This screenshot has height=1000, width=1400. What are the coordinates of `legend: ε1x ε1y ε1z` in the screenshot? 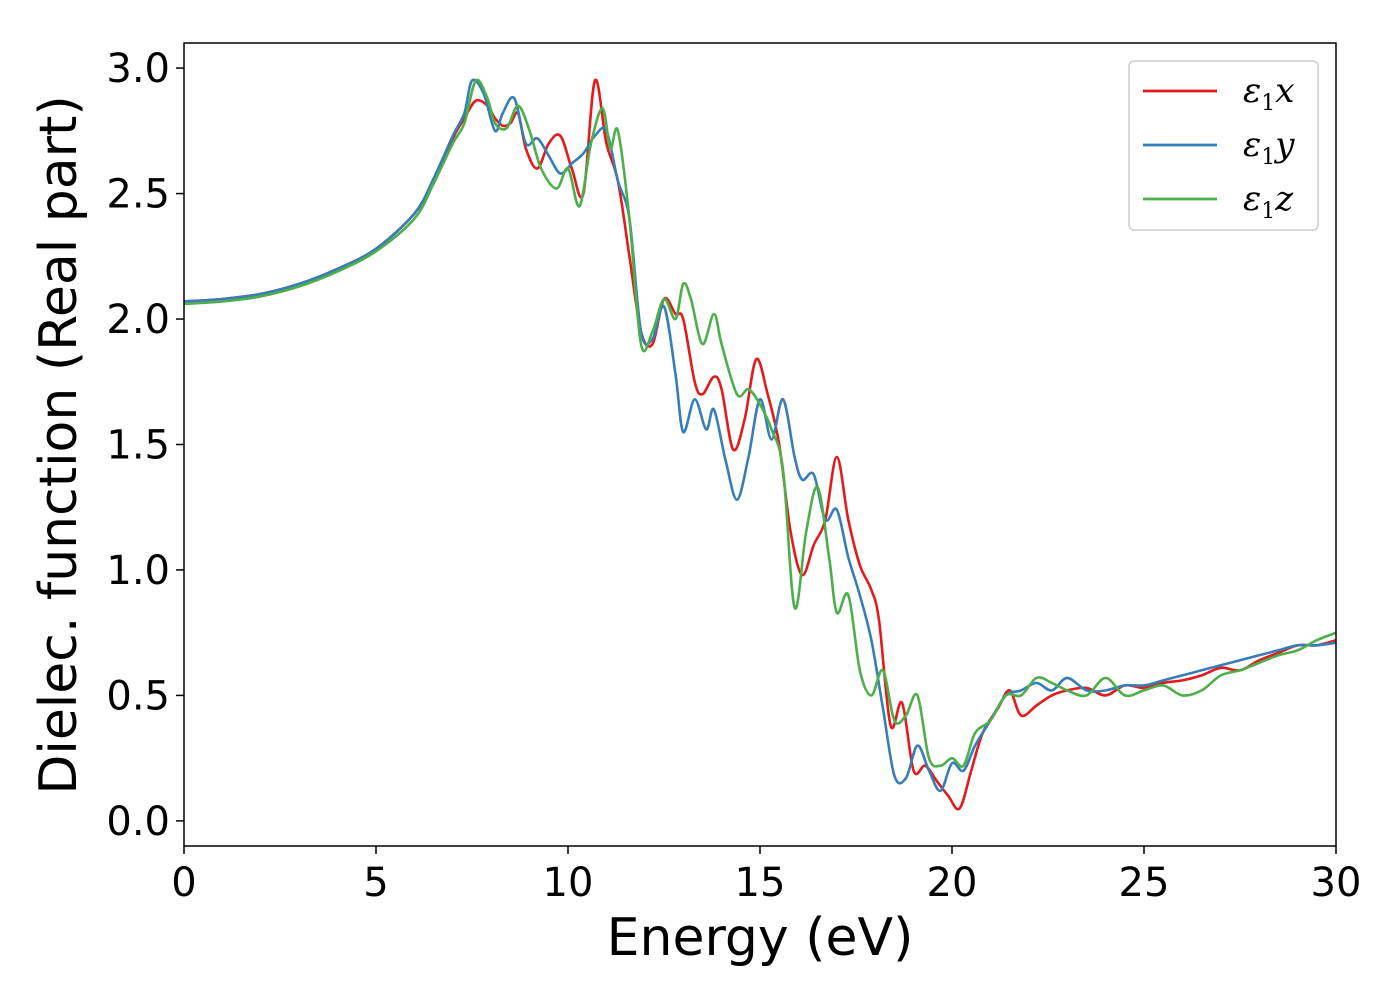 It's located at (1223, 145).